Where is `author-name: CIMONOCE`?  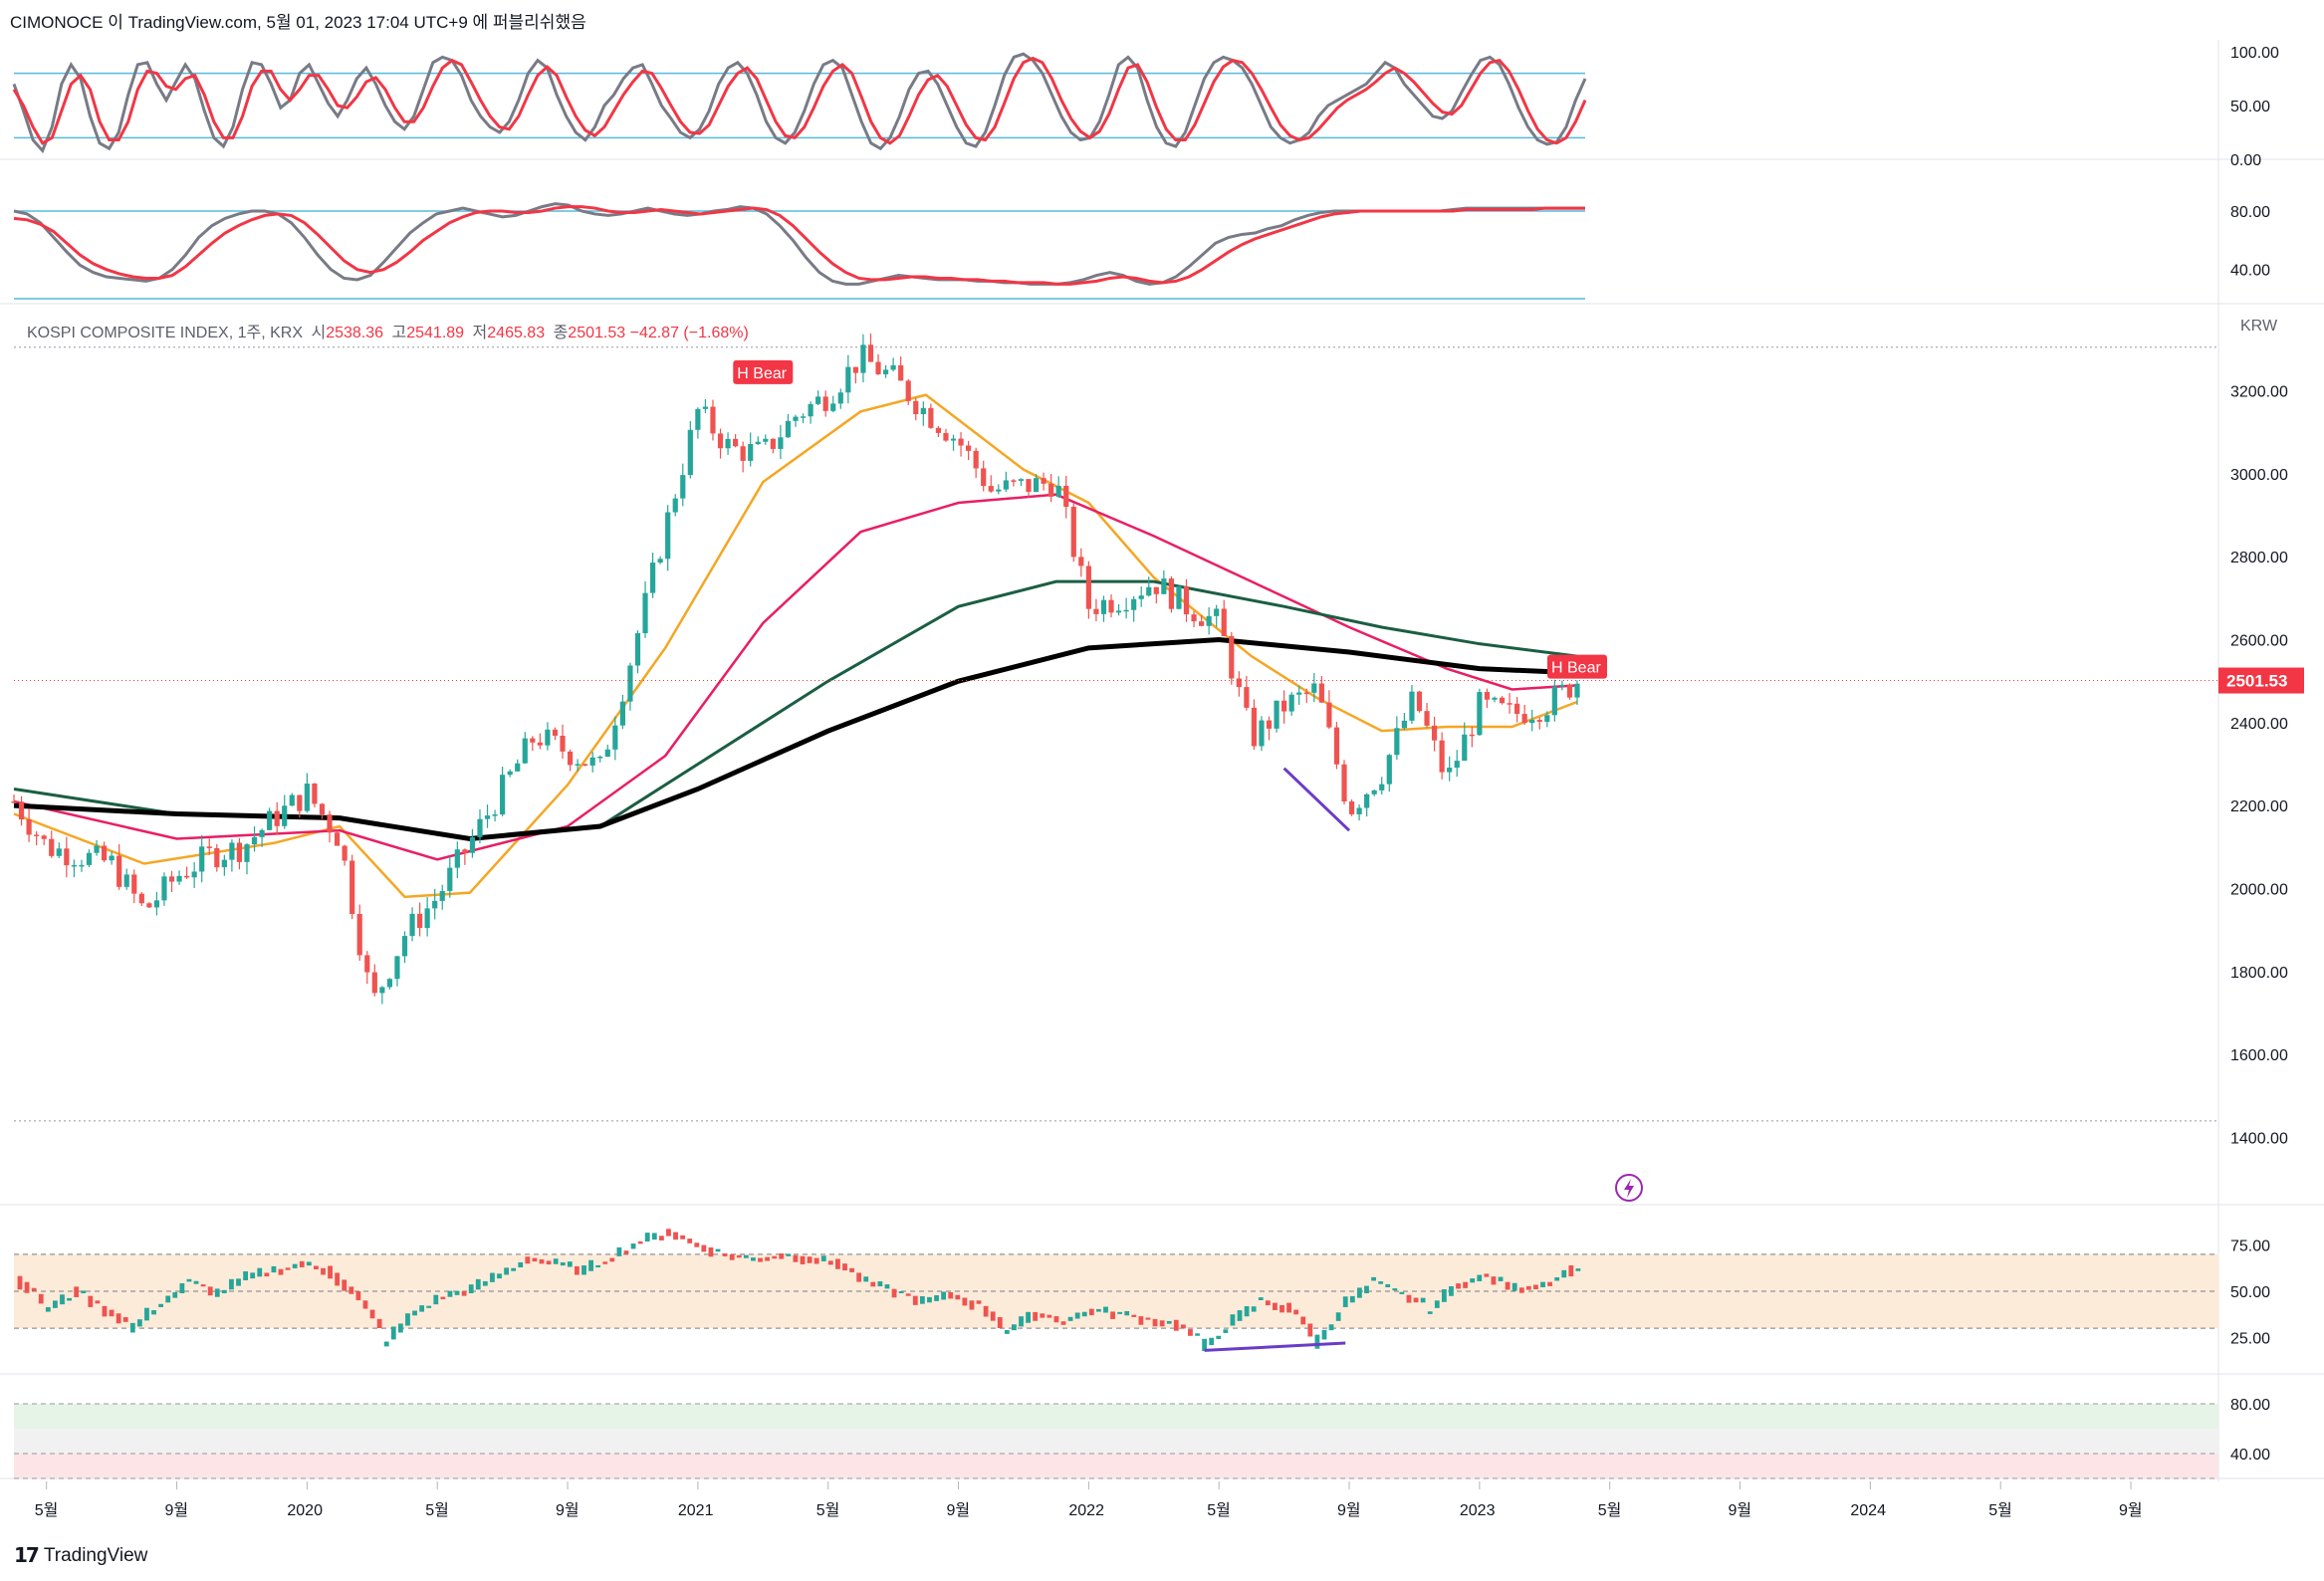
author-name: CIMONOCE is located at coordinates (57, 22).